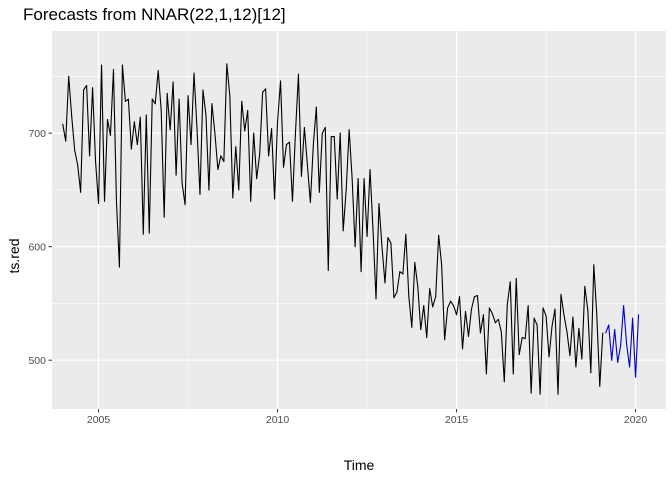  Describe the element at coordinates (359, 465) in the screenshot. I see `x-axis-title: Time` at that location.